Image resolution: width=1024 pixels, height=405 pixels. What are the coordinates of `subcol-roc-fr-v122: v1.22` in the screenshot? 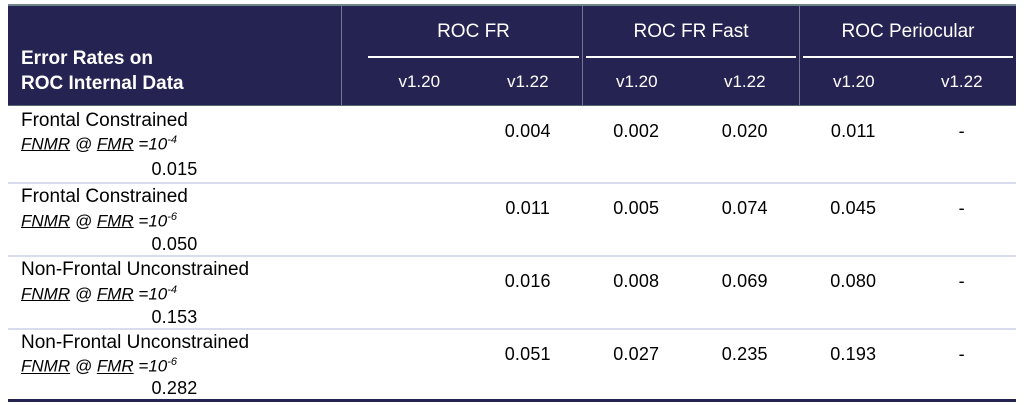 It's located at (527, 81).